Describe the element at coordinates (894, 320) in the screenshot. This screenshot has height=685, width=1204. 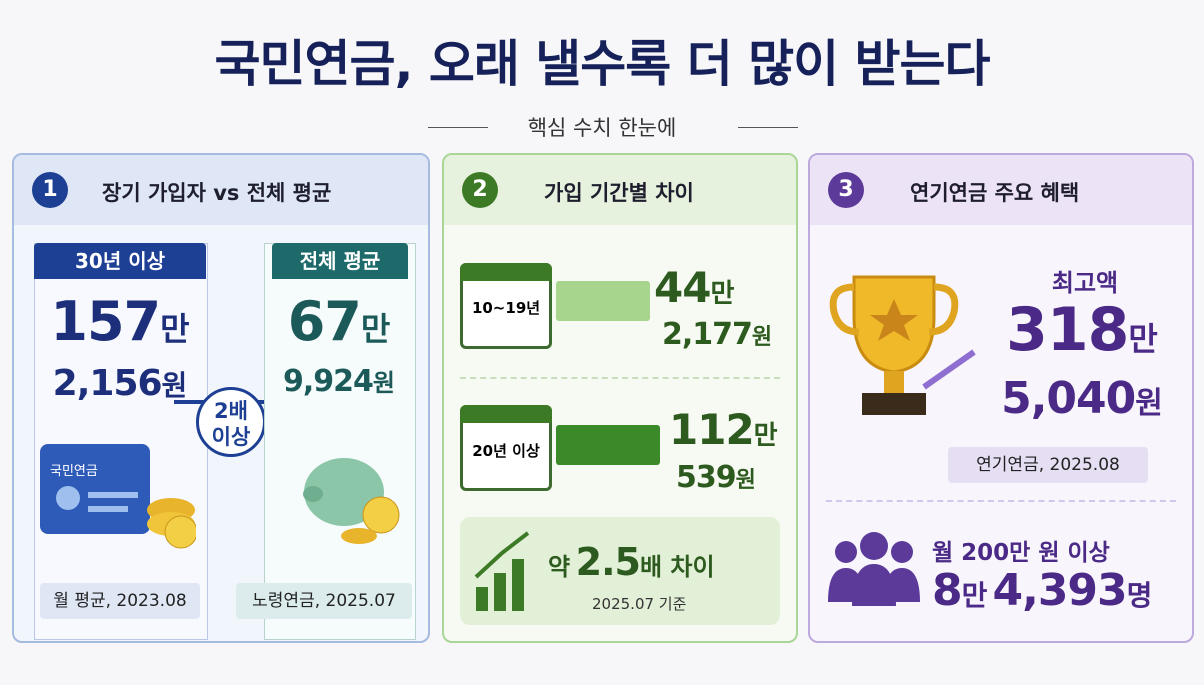
I see `trophy-star` at that location.